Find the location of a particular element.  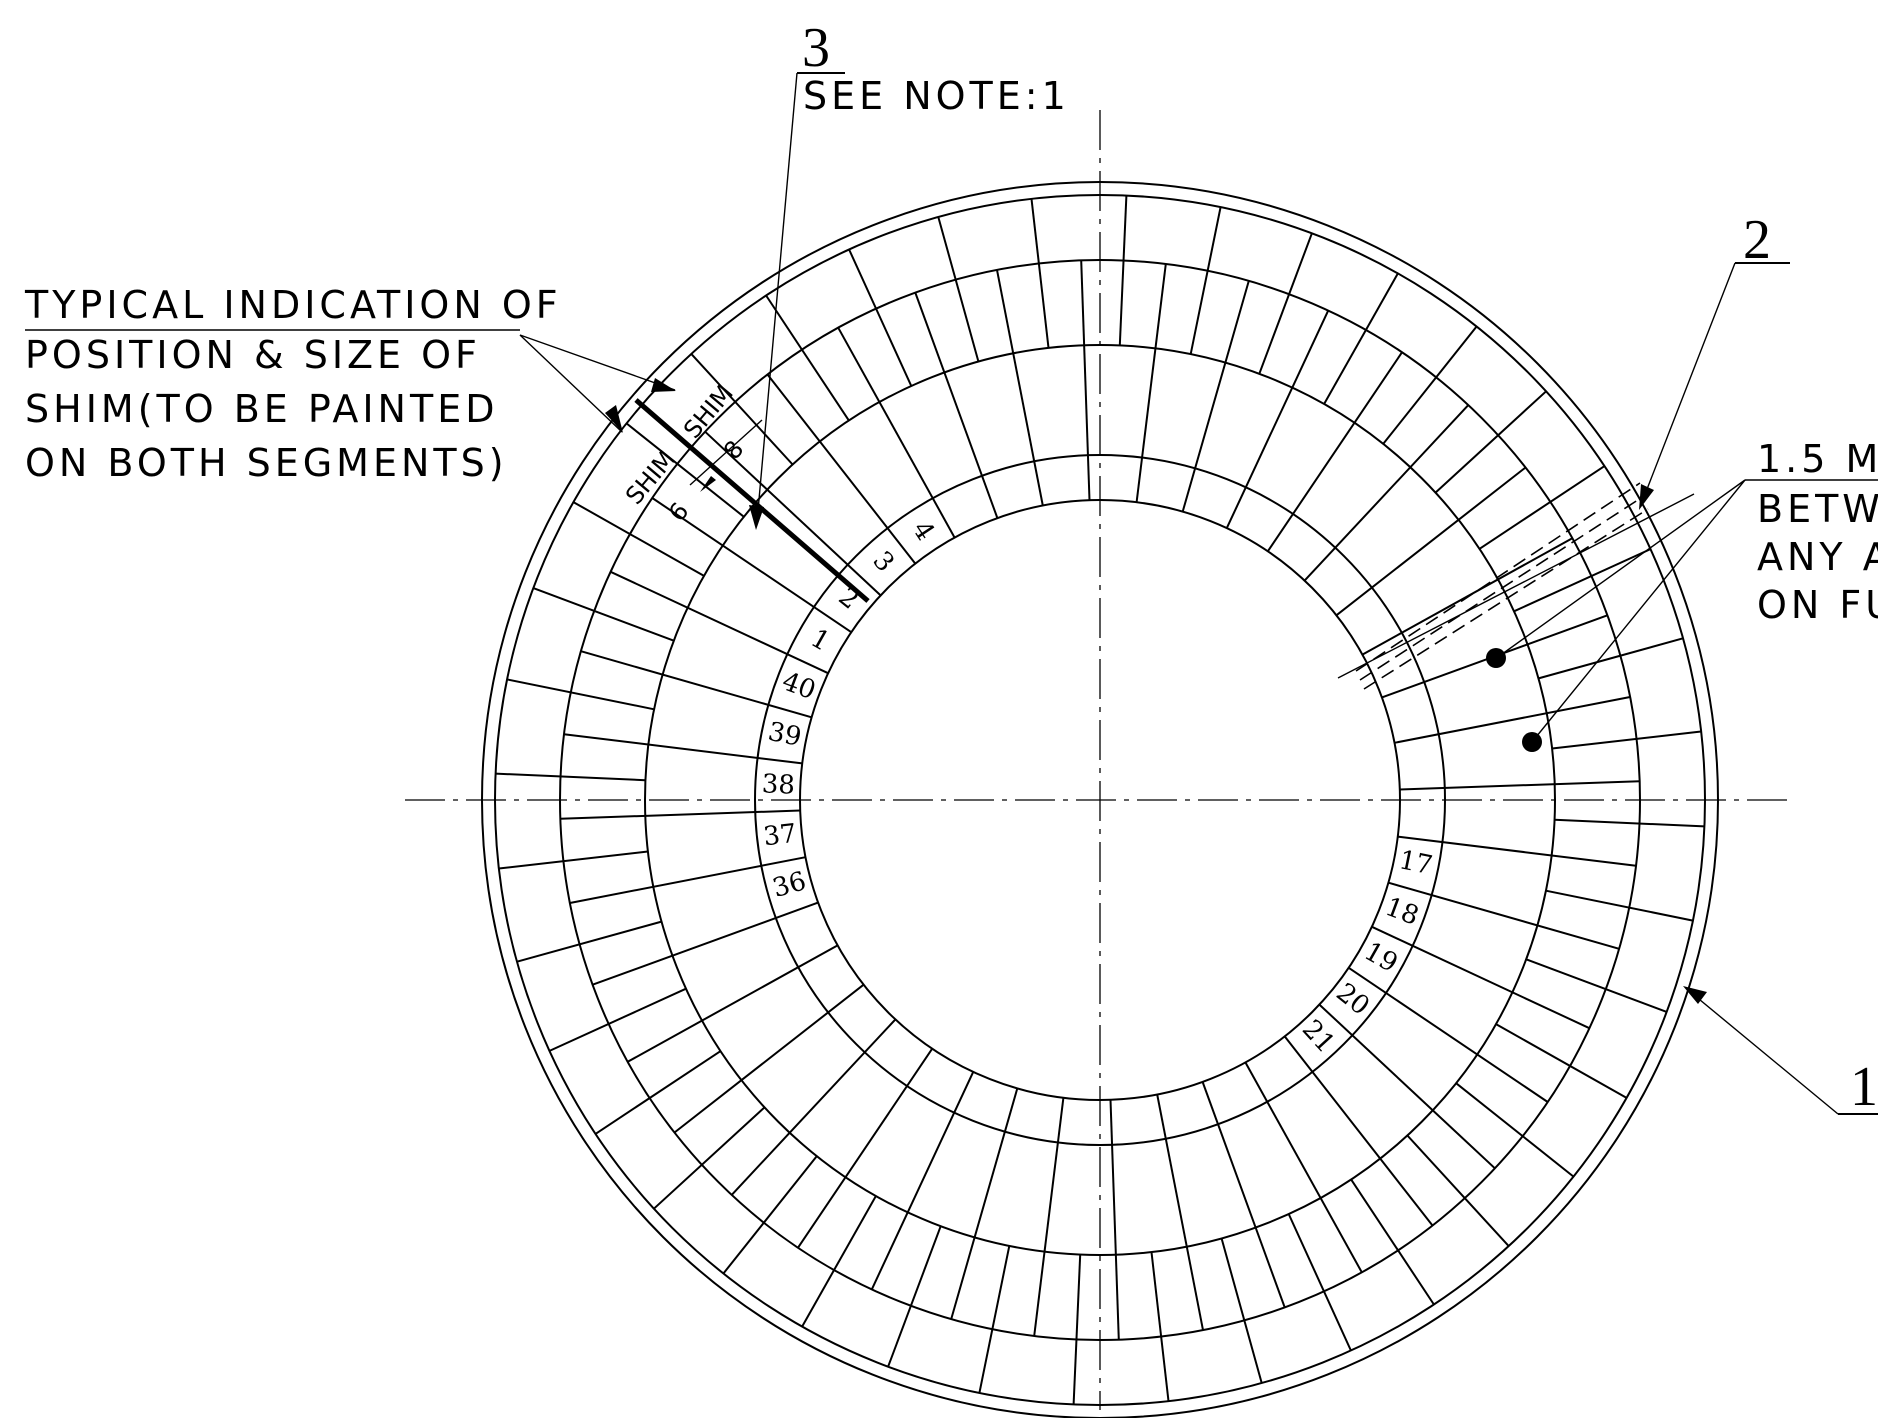

gap-note-line-3: ANY A is located at coordinates (1817, 557).